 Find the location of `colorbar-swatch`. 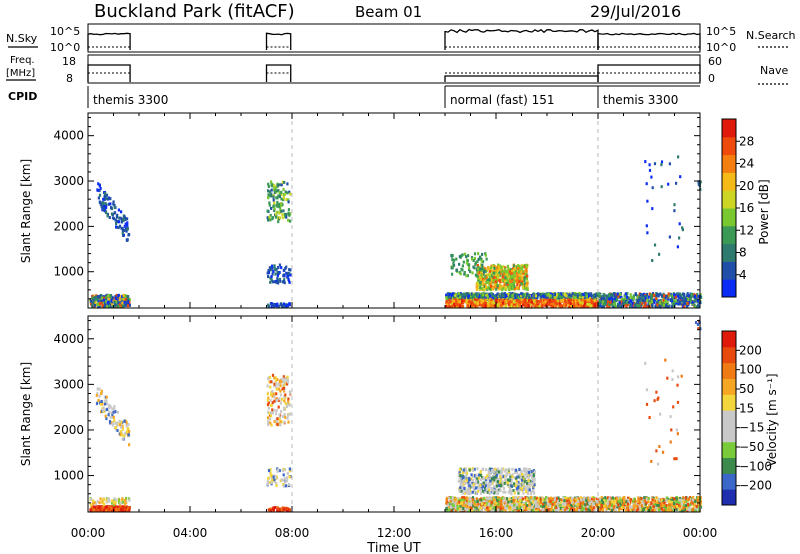

colorbar-swatch is located at coordinates (729, 288).